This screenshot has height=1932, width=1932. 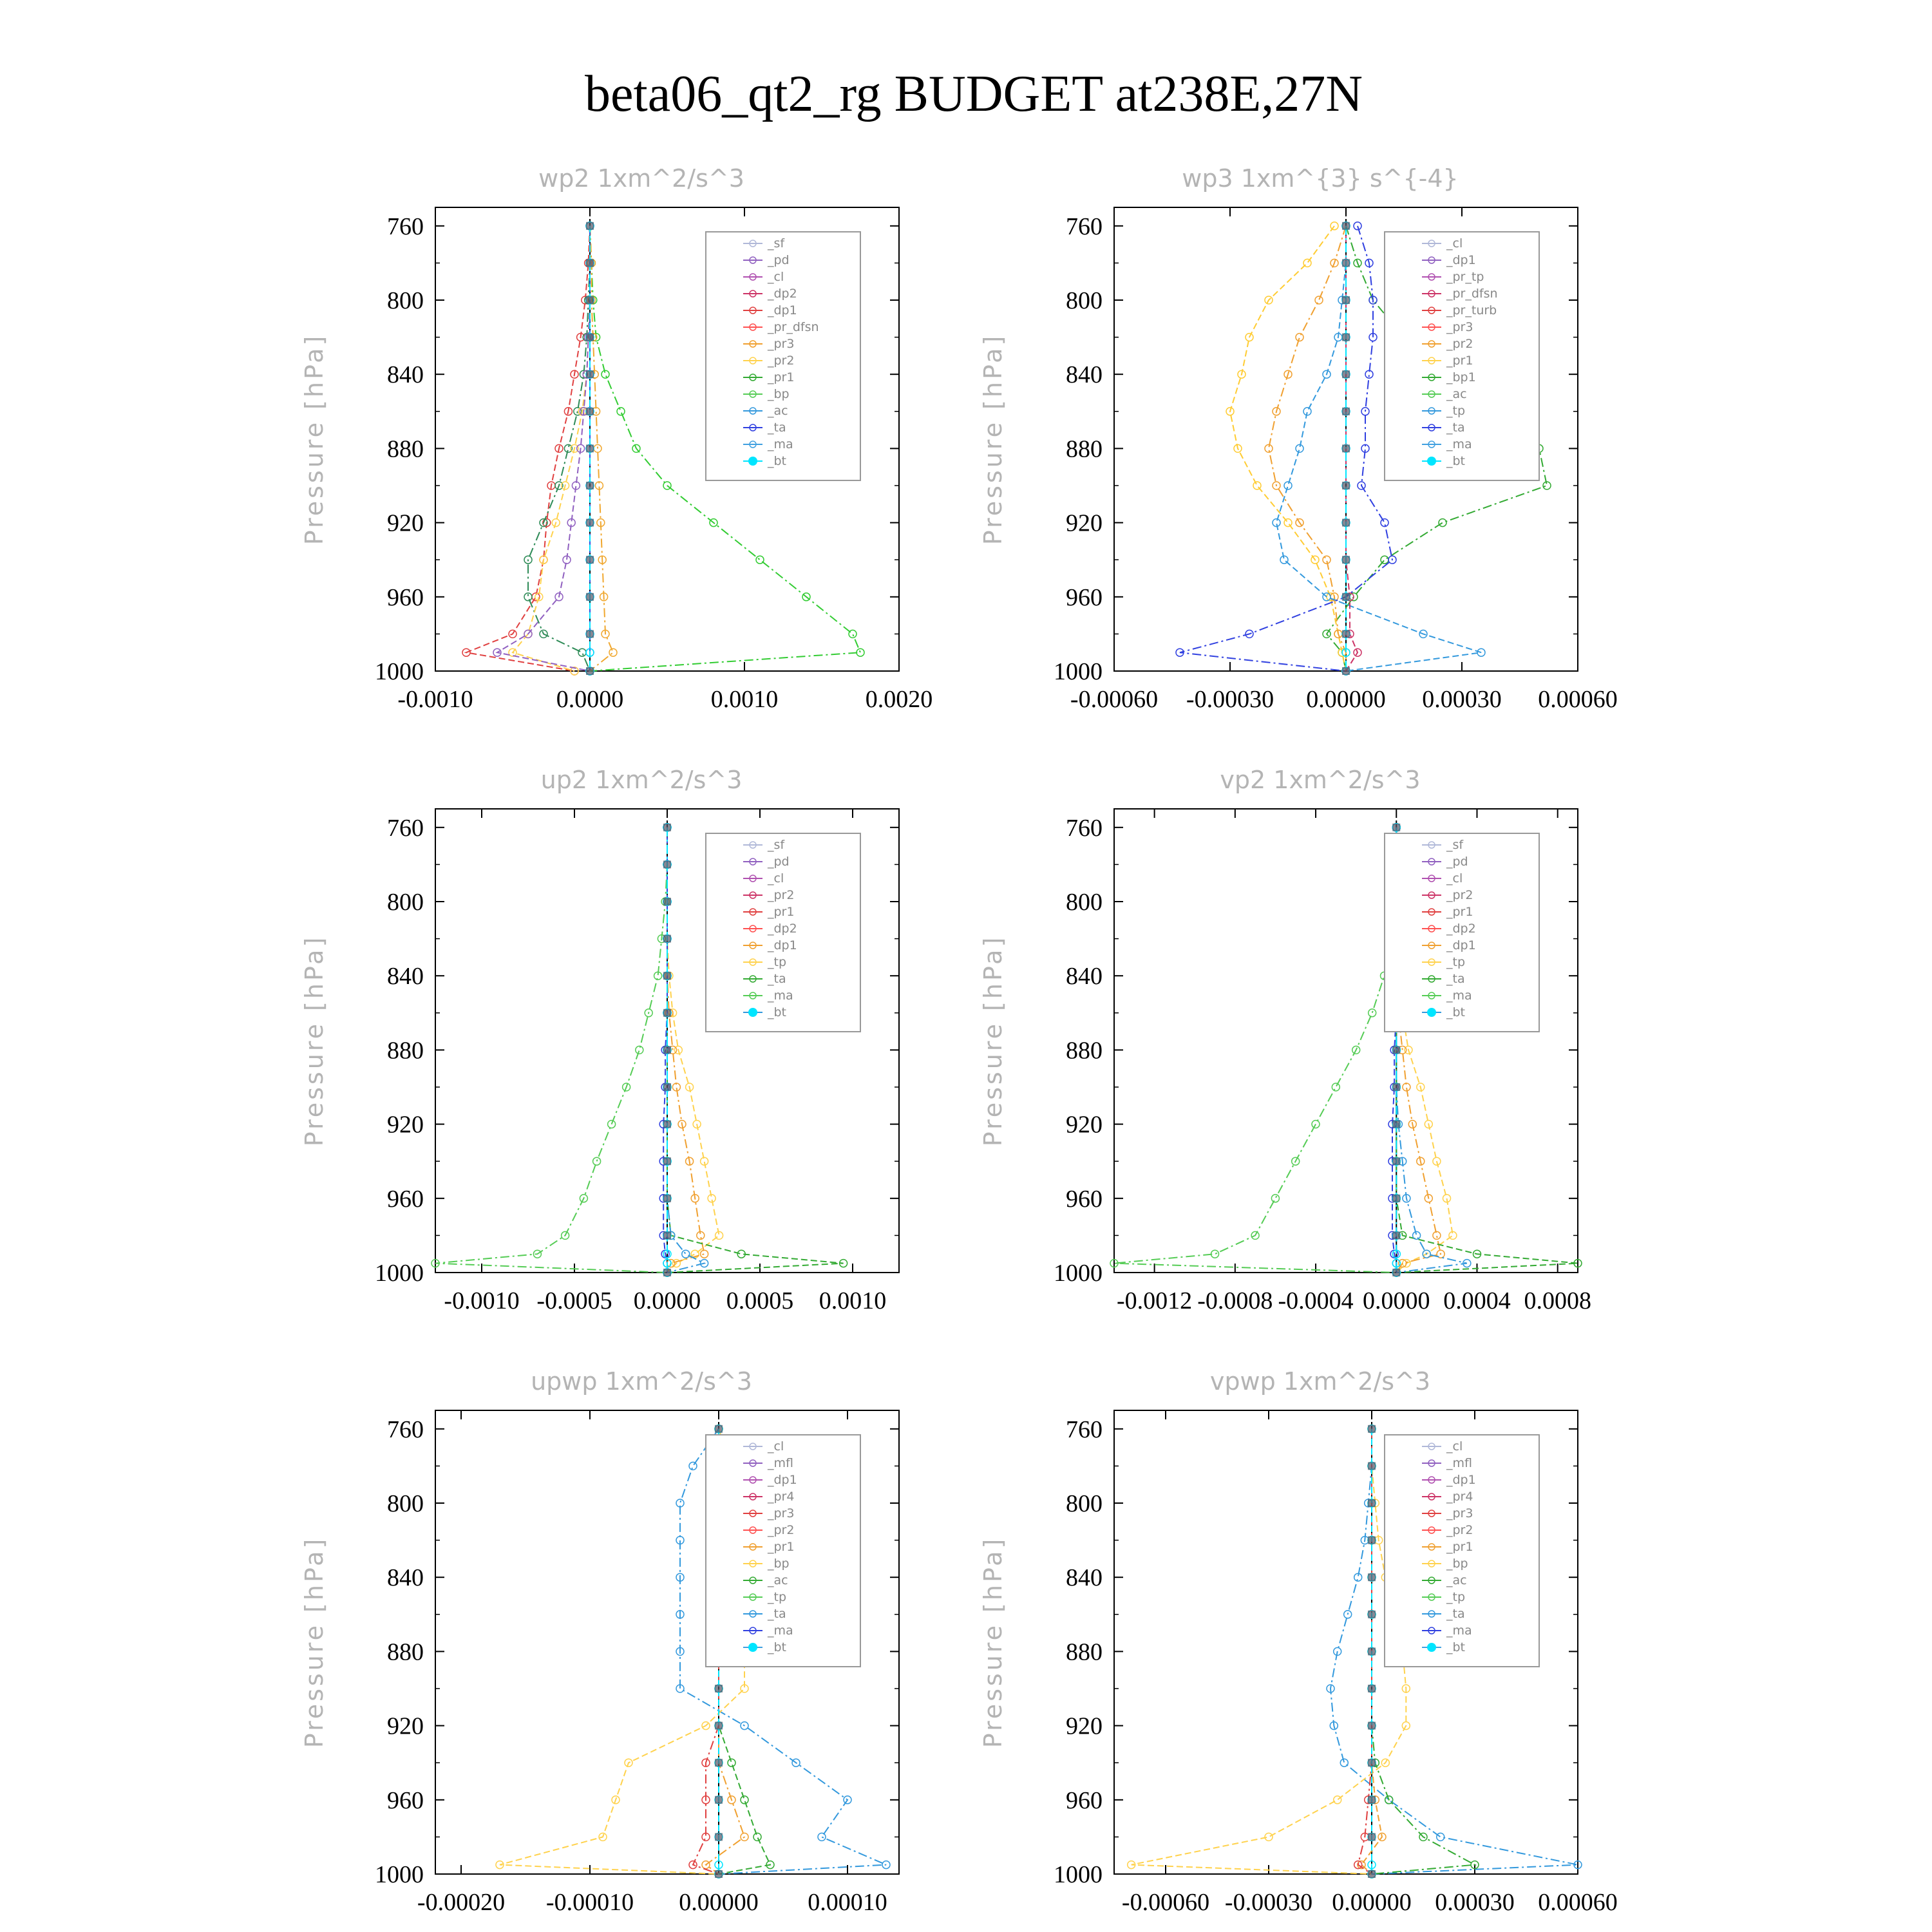 What do you see at coordinates (725, 1651) in the screenshot?
I see `series-line-pr2` at bounding box center [725, 1651].